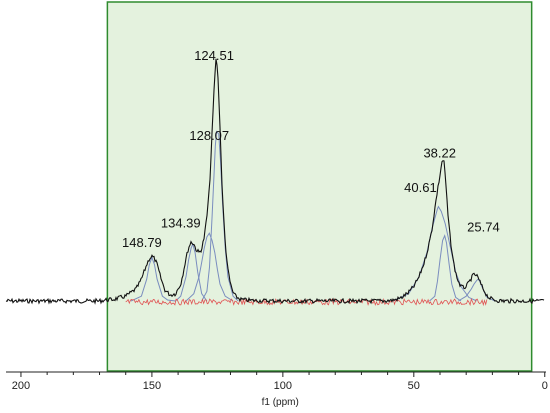  What do you see at coordinates (414, 386) in the screenshot?
I see `x-tick-label: 50` at bounding box center [414, 386].